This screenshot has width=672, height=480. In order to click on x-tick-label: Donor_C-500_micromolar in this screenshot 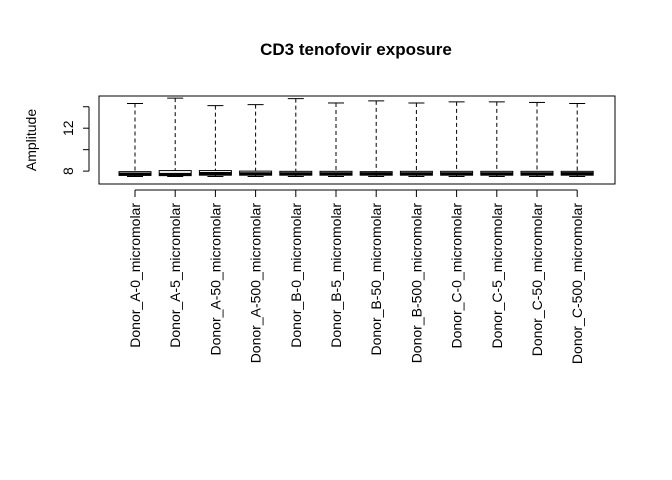, I will do `click(577, 283)`.